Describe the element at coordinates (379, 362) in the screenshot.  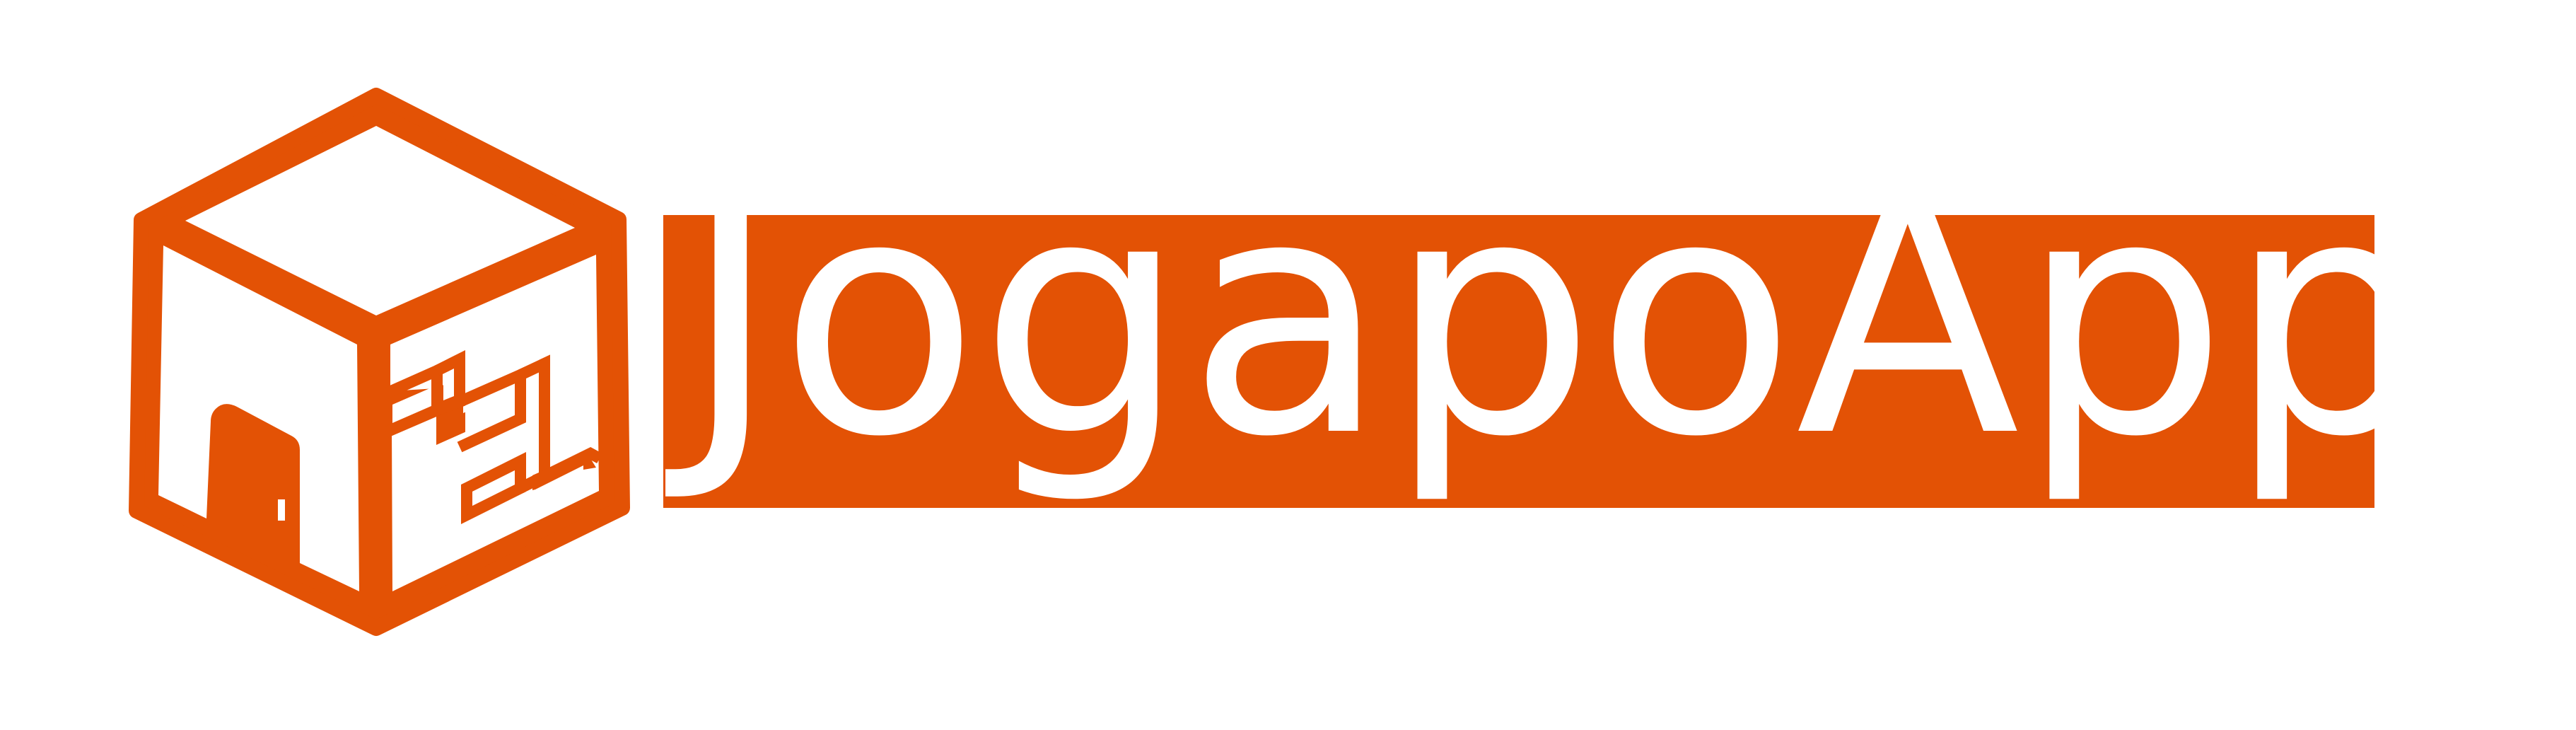
I see `cube-house-stairs-icon` at that location.